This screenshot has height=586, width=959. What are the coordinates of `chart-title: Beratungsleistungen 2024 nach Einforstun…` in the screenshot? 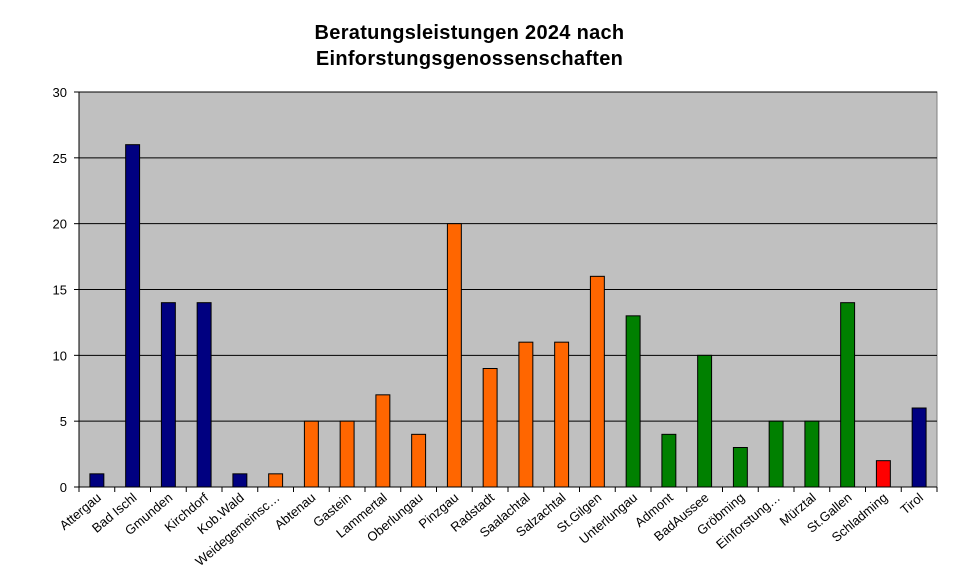 It's located at (469, 46).